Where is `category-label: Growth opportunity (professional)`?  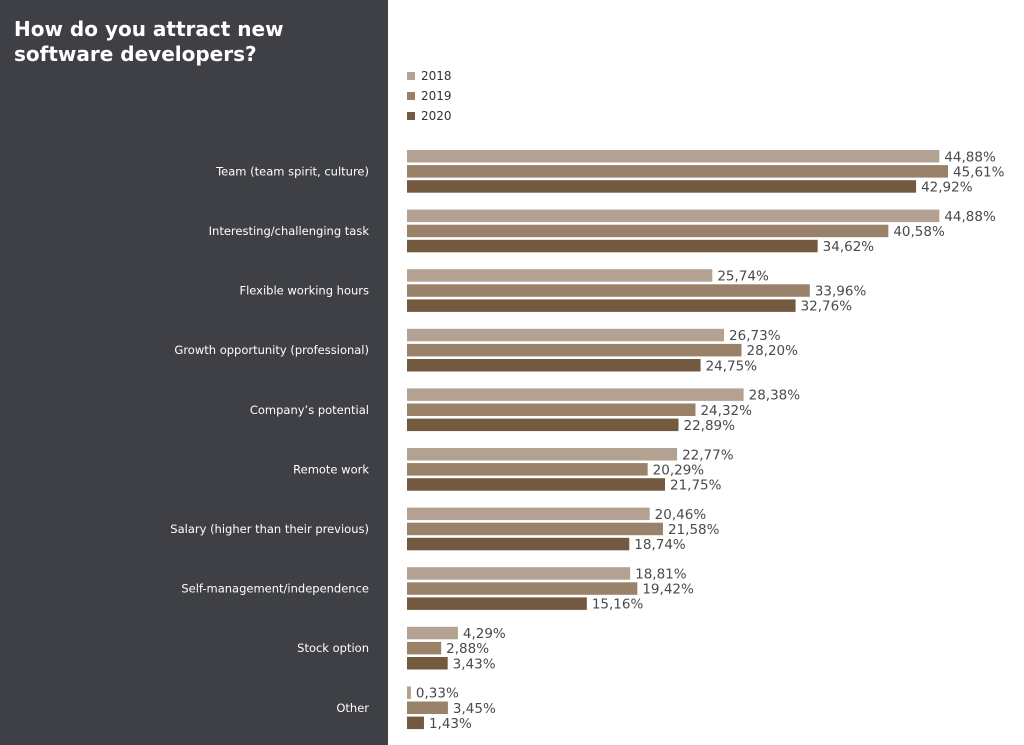
category-label: Growth opportunity (professional) is located at coordinates (271, 350).